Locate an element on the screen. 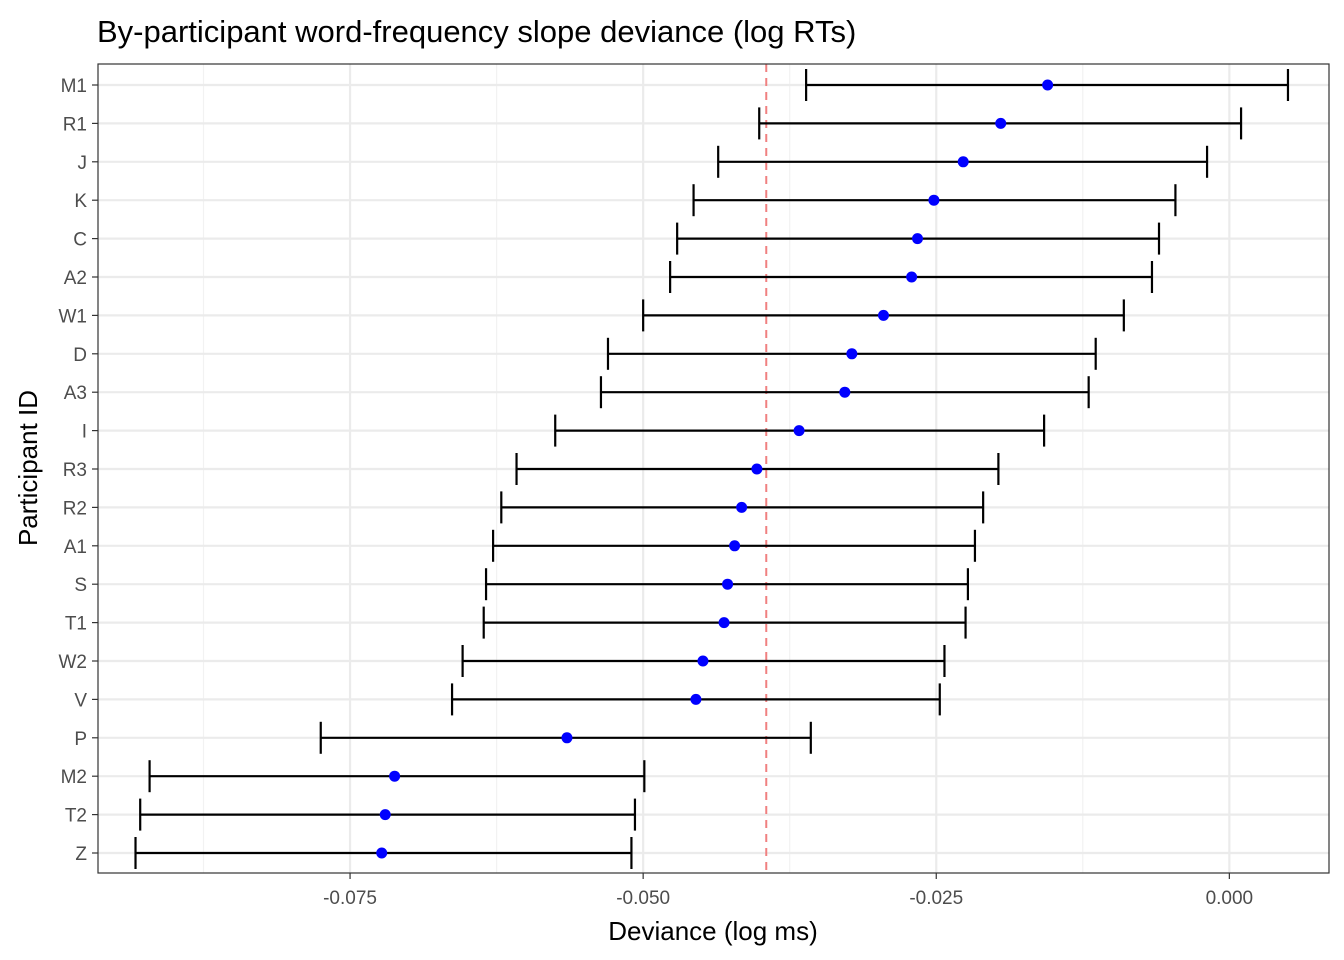  point-D is located at coordinates (852, 354).